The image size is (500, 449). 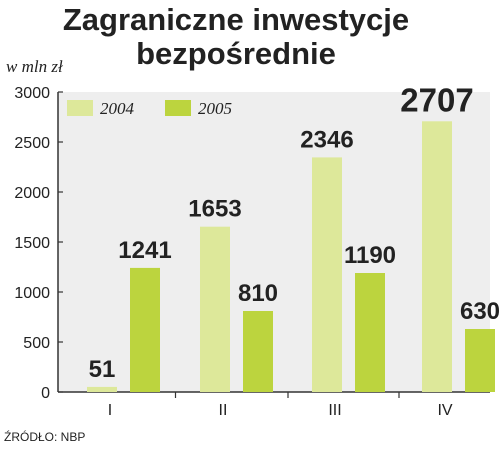 What do you see at coordinates (215, 309) in the screenshot?
I see `bar-2004-II` at bounding box center [215, 309].